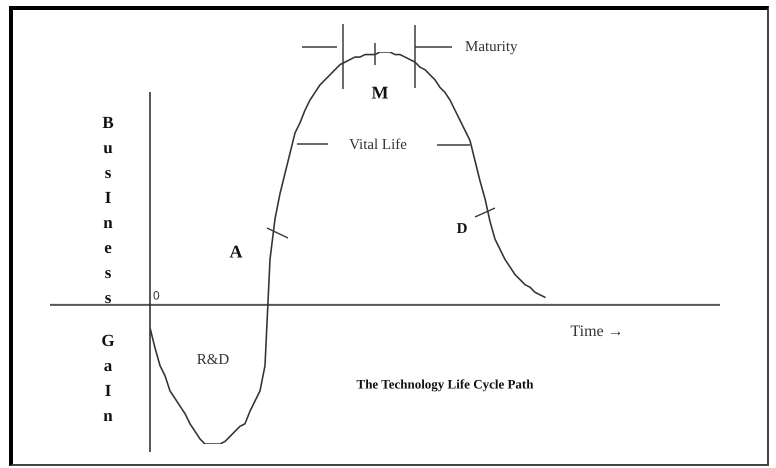 Image resolution: width=776 pixels, height=468 pixels. What do you see at coordinates (378, 144) in the screenshot?
I see `annotation: Vital Life` at bounding box center [378, 144].